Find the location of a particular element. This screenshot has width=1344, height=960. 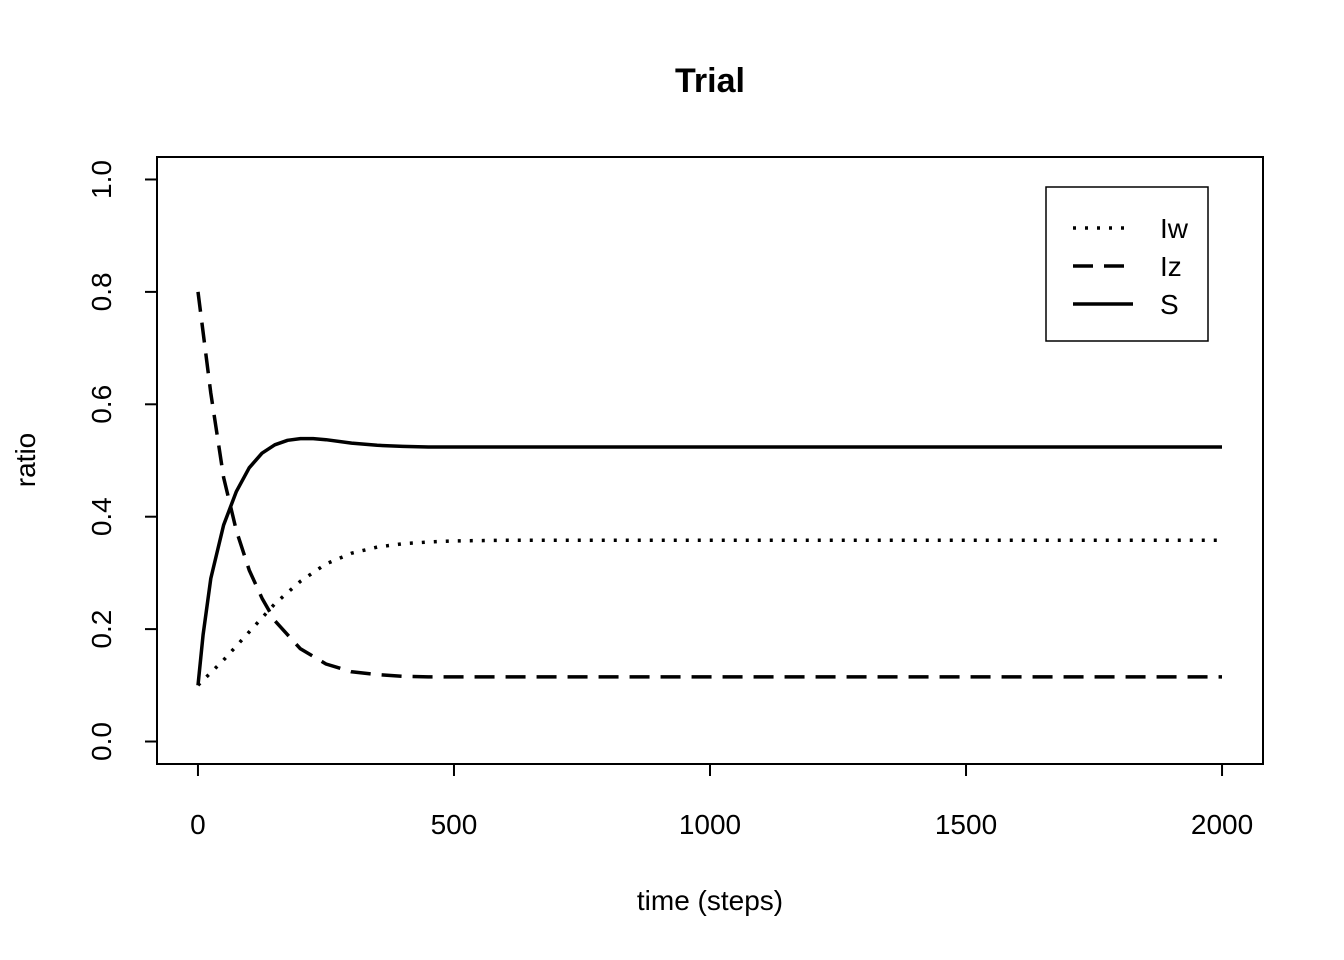

x-tick-label: 2000 is located at coordinates (1222, 824).